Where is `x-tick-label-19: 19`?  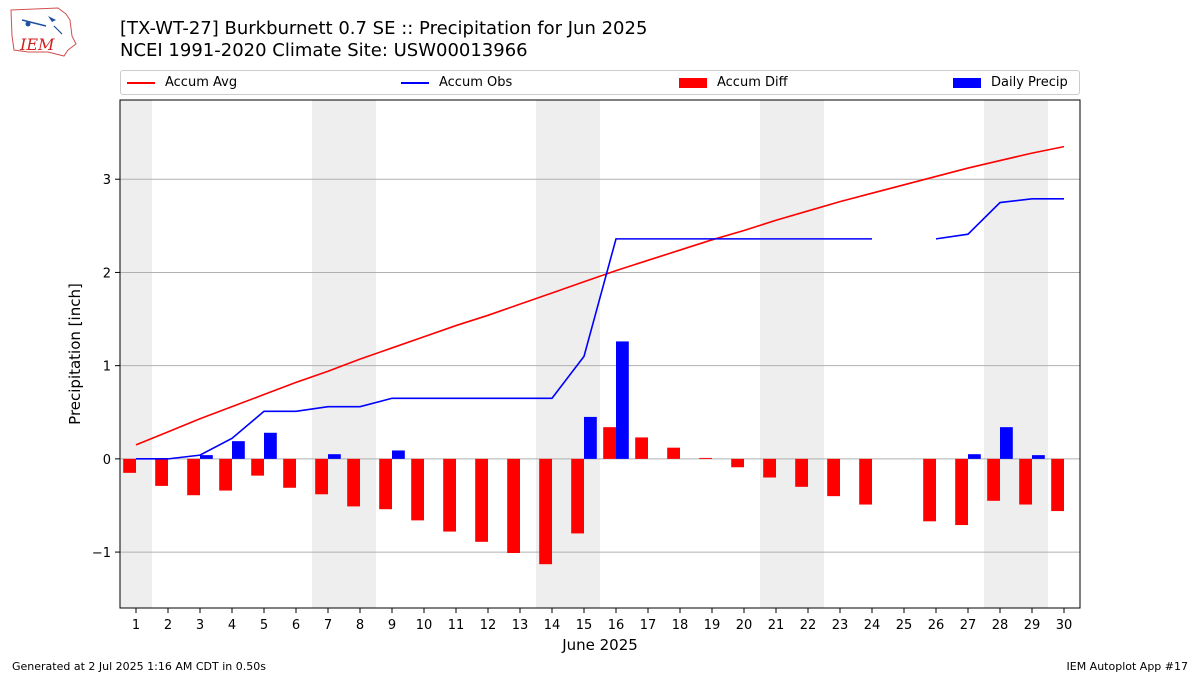
x-tick-label-19: 19 is located at coordinates (712, 625).